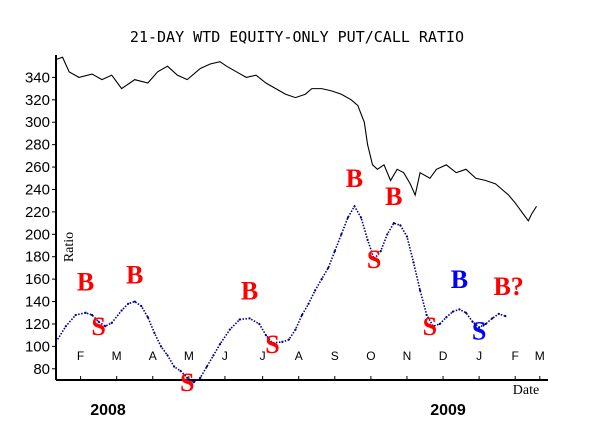  What do you see at coordinates (37, 302) in the screenshot?
I see `y-tick-label: 140` at bounding box center [37, 302].